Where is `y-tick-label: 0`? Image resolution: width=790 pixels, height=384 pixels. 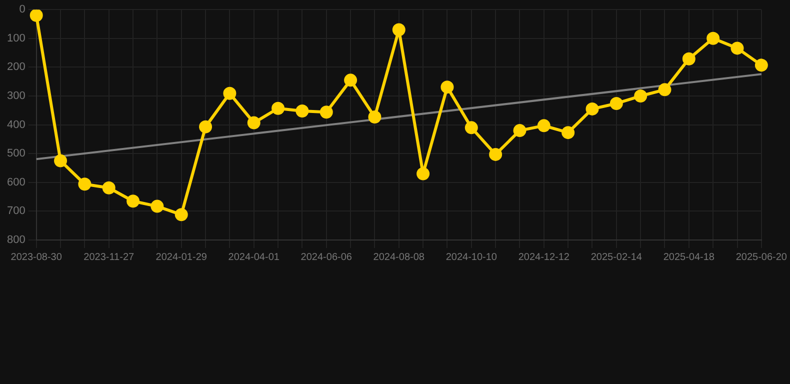
y-tick-label: 0 is located at coordinates (22, 10).